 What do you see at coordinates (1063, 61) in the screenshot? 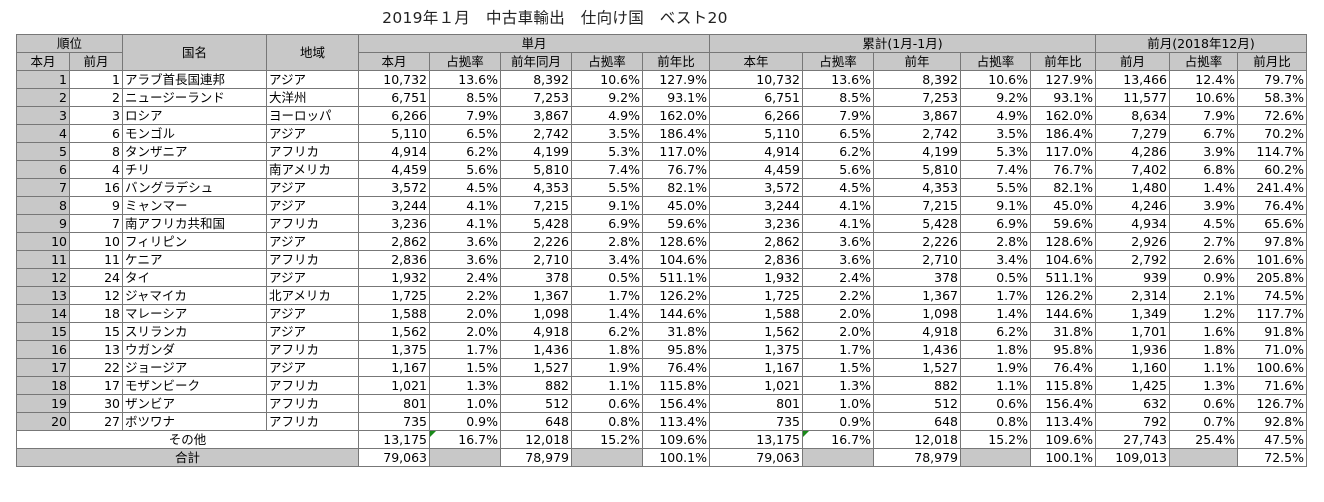
I see `header-c-yoy: 前年比` at bounding box center [1063, 61].